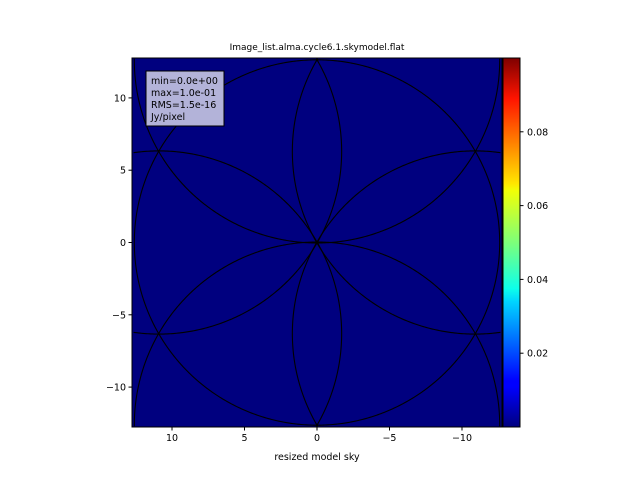 This screenshot has width=640, height=480. I want to click on x-tick-label: 5, so click(244, 438).